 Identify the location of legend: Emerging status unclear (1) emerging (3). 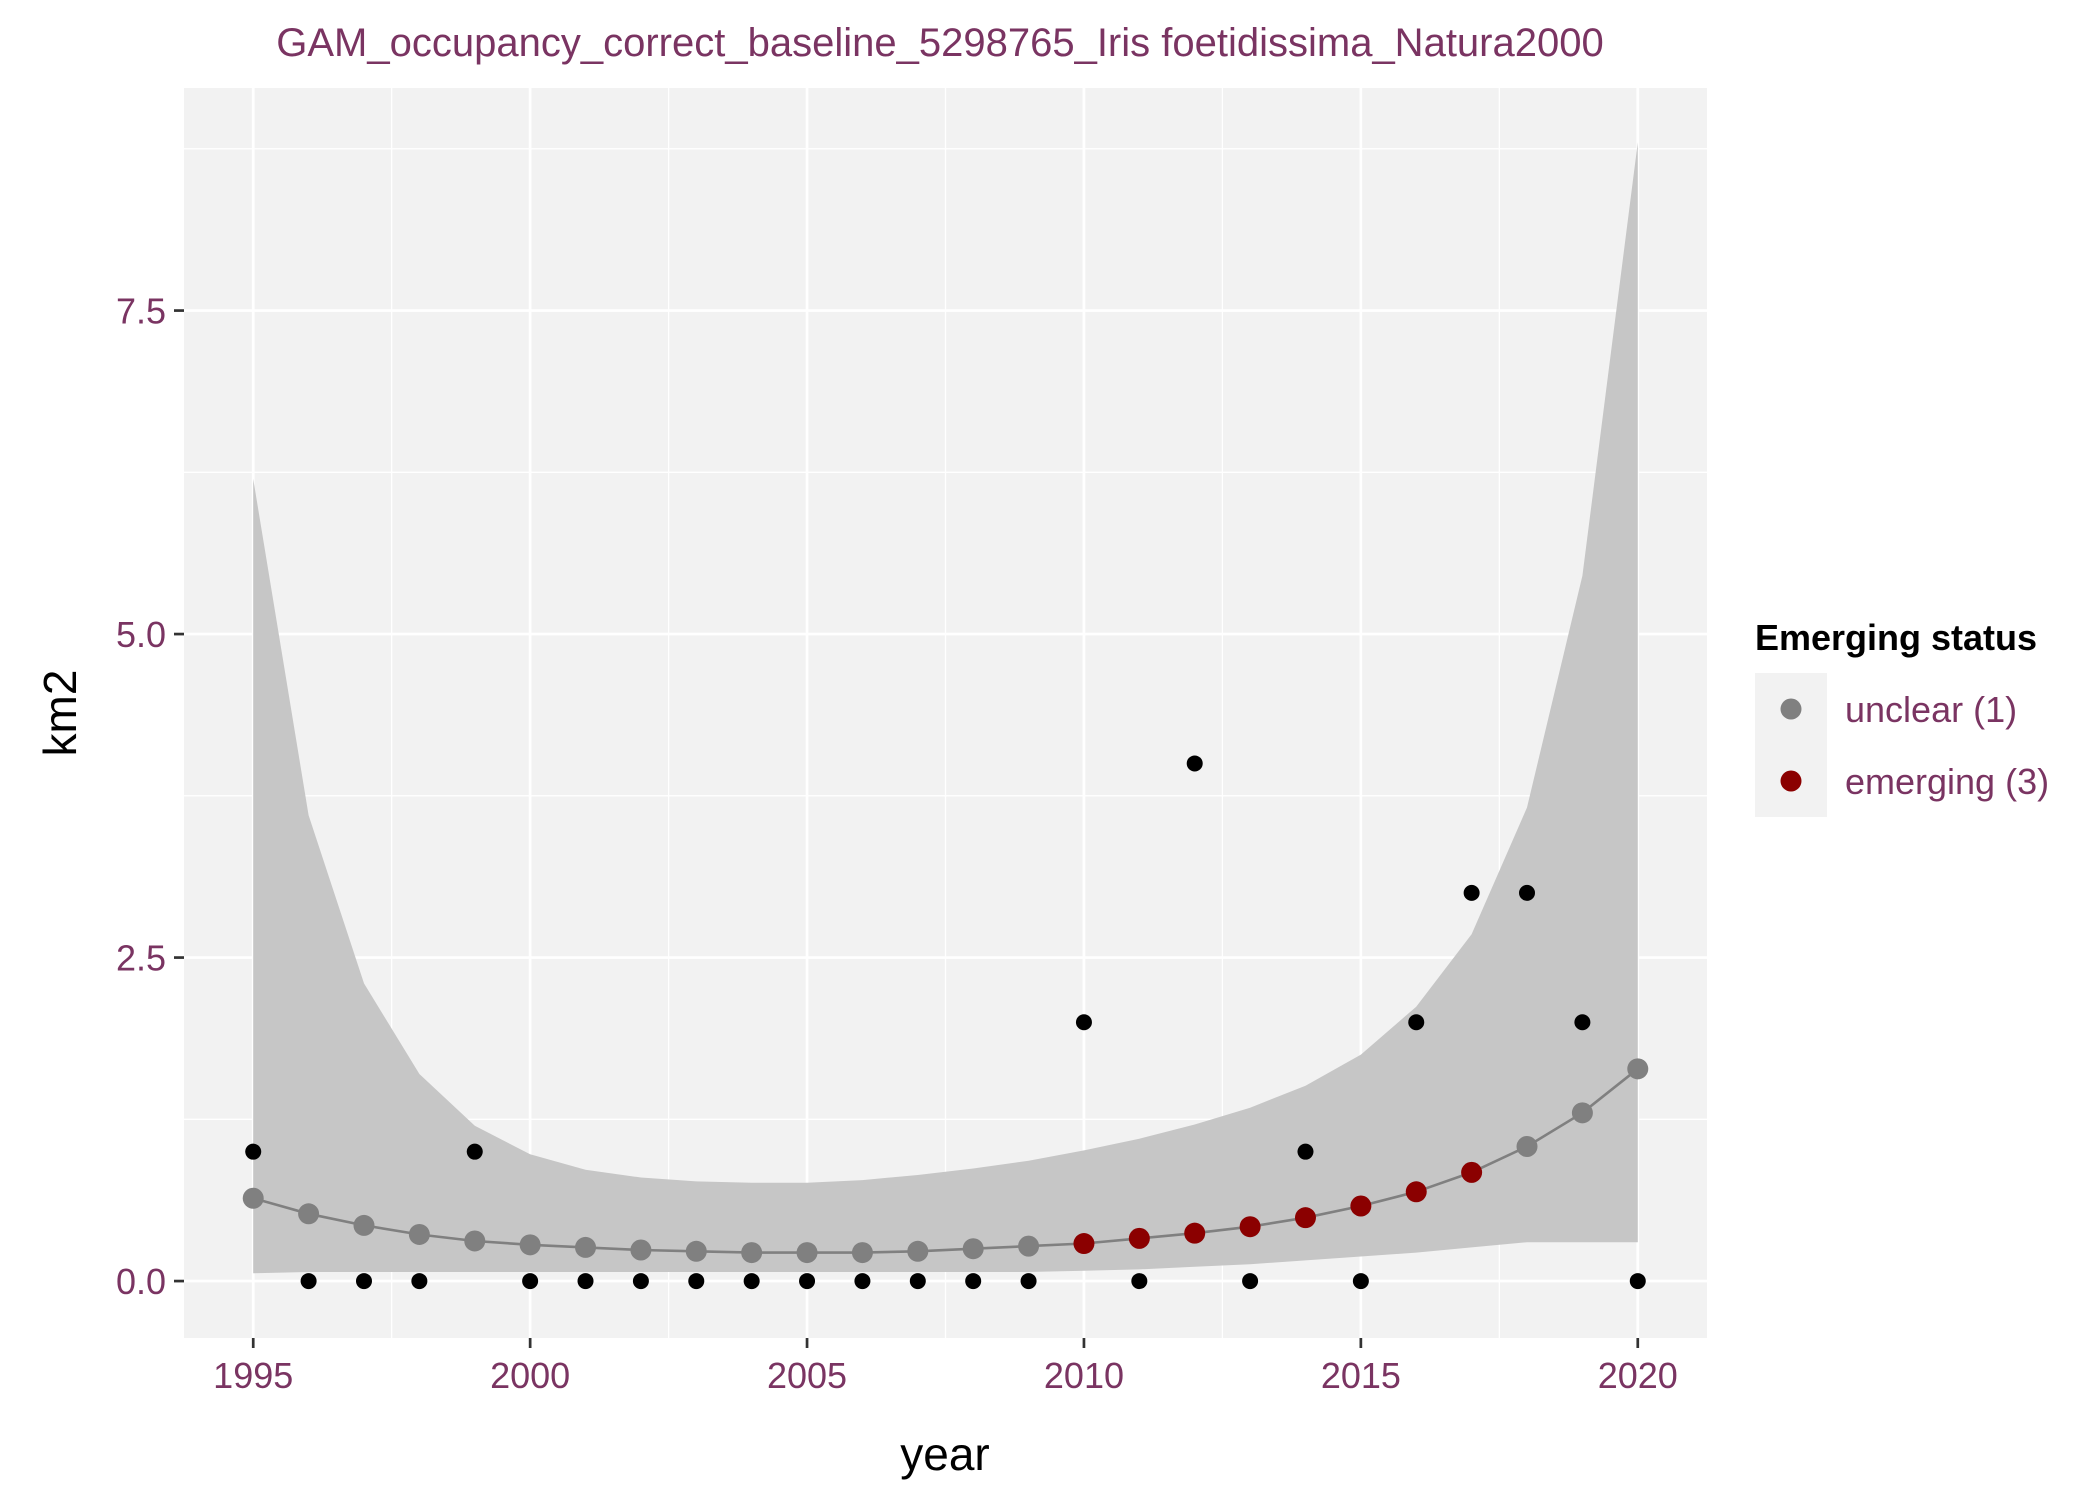
(1902, 717).